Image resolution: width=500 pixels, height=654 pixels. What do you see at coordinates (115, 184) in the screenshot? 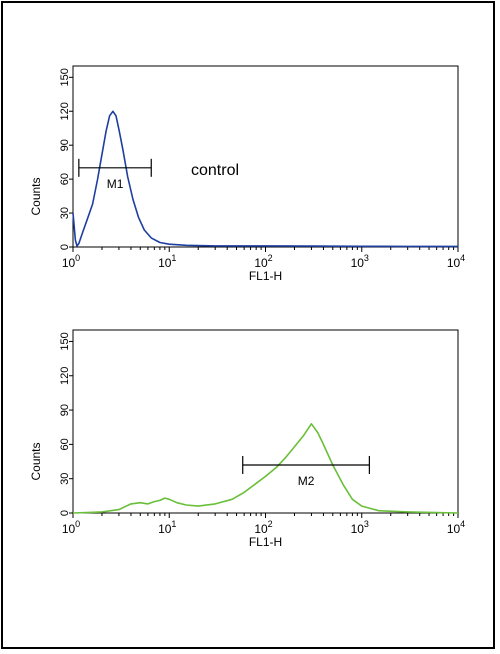
I see `gate-label: M1` at bounding box center [115, 184].